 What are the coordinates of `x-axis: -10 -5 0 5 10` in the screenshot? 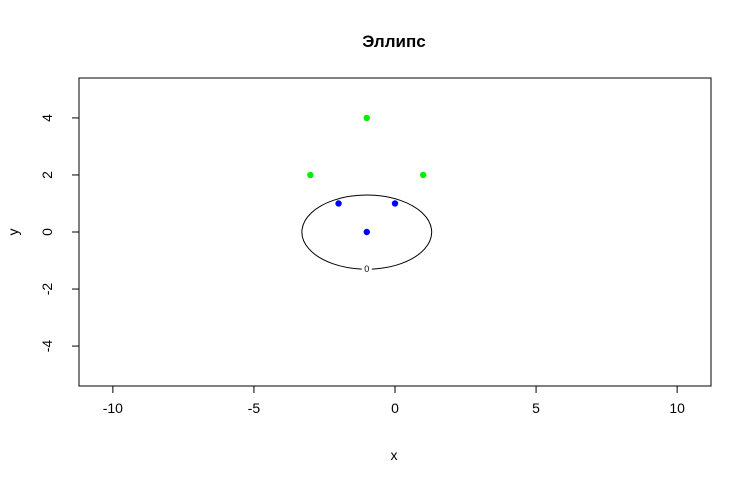 It's located at (394, 400).